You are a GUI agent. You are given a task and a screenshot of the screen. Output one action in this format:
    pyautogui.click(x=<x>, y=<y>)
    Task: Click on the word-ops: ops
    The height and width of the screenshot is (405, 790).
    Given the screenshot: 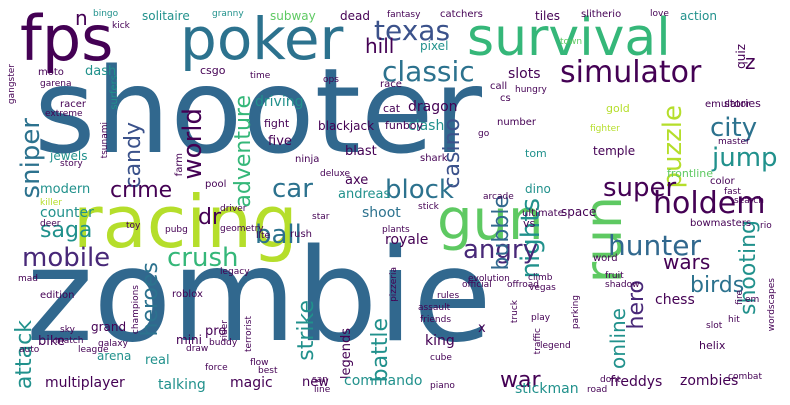 What is the action you would take?
    pyautogui.click(x=331, y=80)
    